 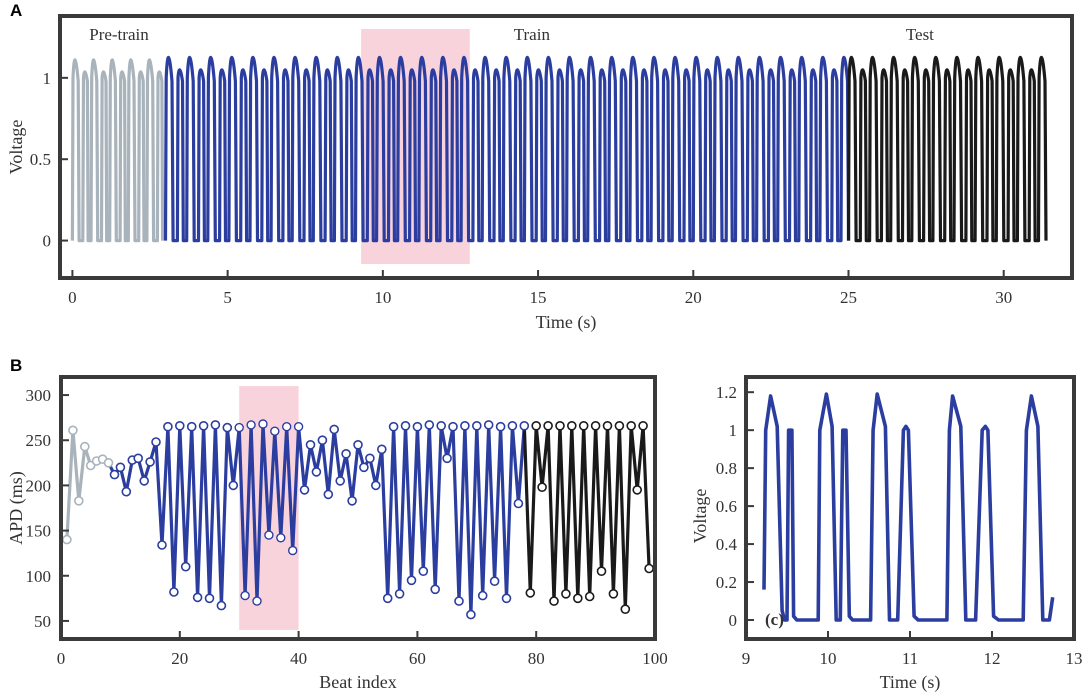 What do you see at coordinates (700, 516) in the screenshot?
I see `panel-c-ylabel: Voltage` at bounding box center [700, 516].